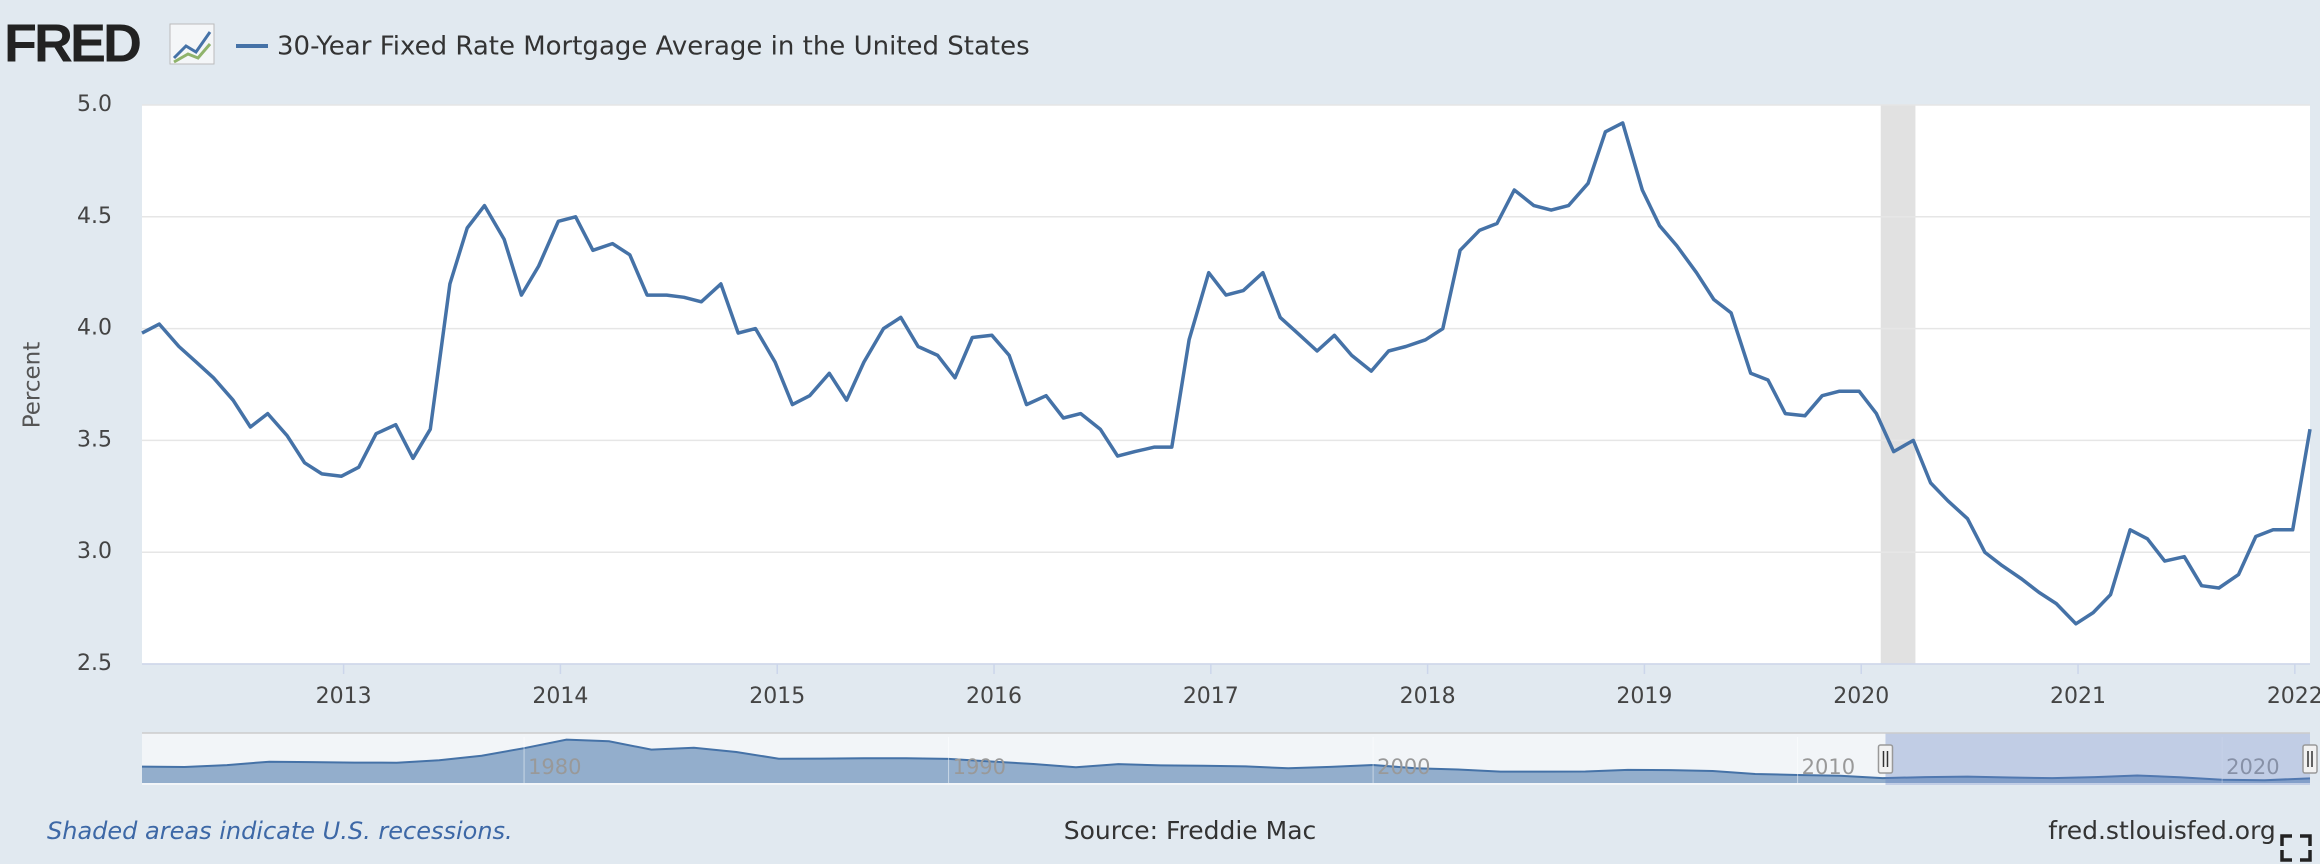 The height and width of the screenshot is (864, 2320). Describe the element at coordinates (1211, 696) in the screenshot. I see `x-tick-label: 2017` at that location.